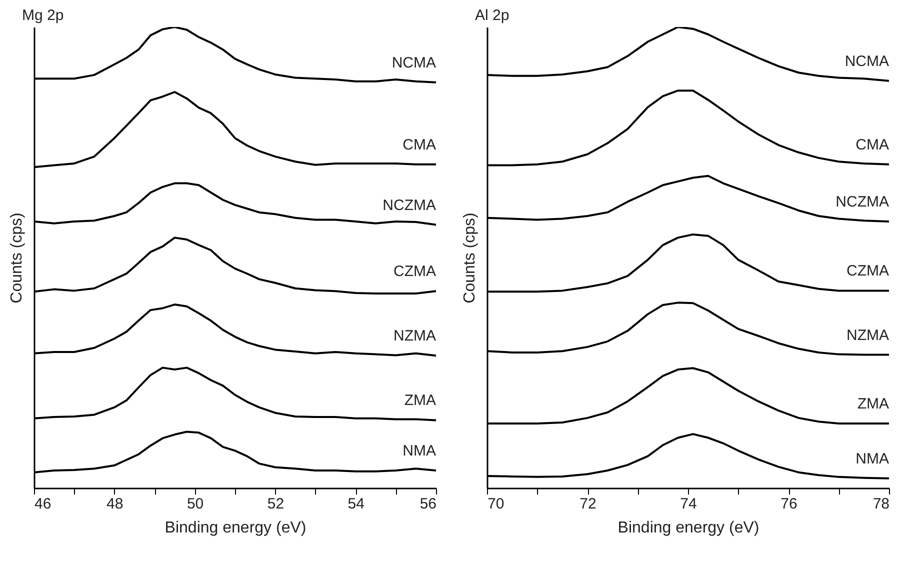 Image resolution: width=919 pixels, height=562 pixels. I want to click on x-tick-label: 78, so click(881, 504).